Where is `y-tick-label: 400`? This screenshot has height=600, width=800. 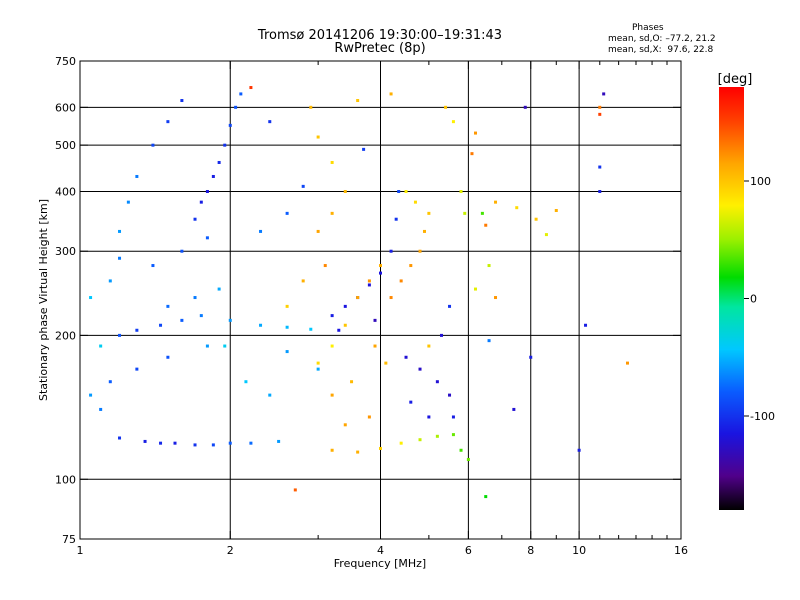 y-tick-label: 400 is located at coordinates (65, 191).